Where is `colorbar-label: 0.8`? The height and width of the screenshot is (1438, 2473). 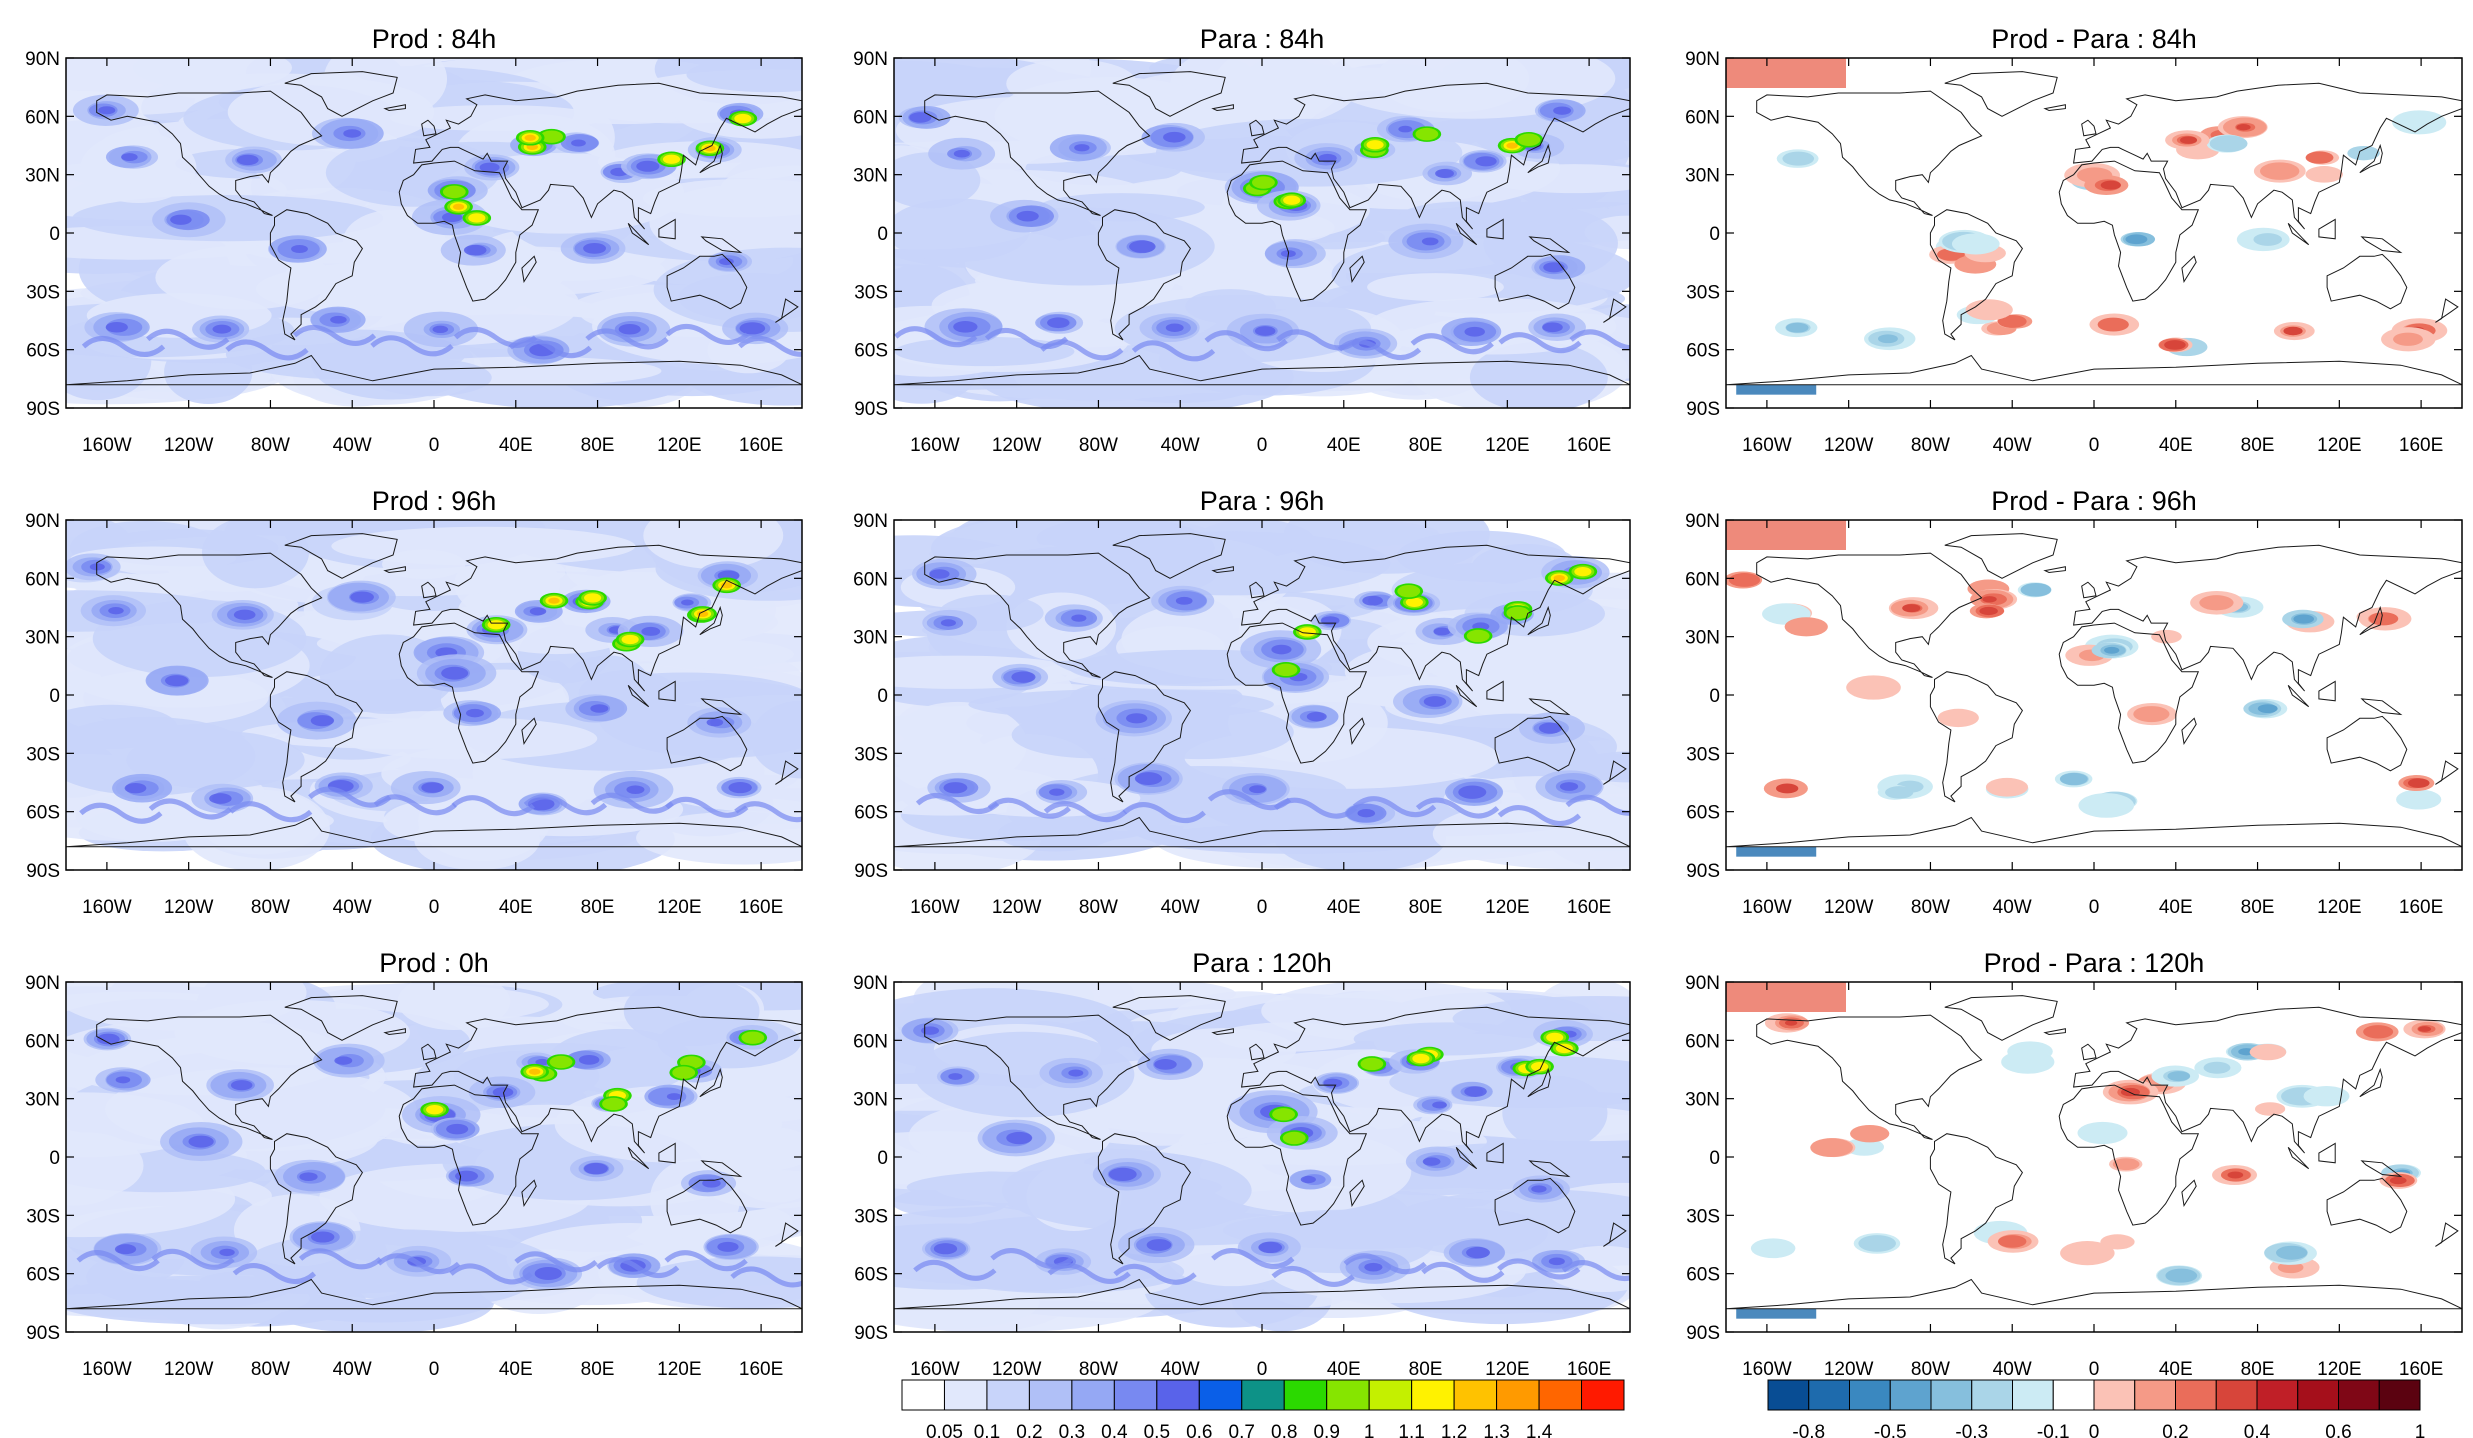
colorbar-label: 0.8 is located at coordinates (1284, 1430).